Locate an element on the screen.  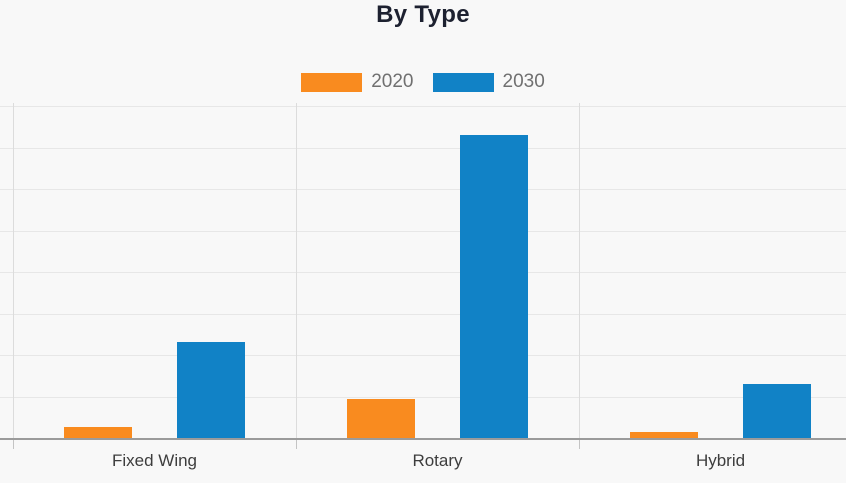
bar-2020-fixed-wing is located at coordinates (98, 432).